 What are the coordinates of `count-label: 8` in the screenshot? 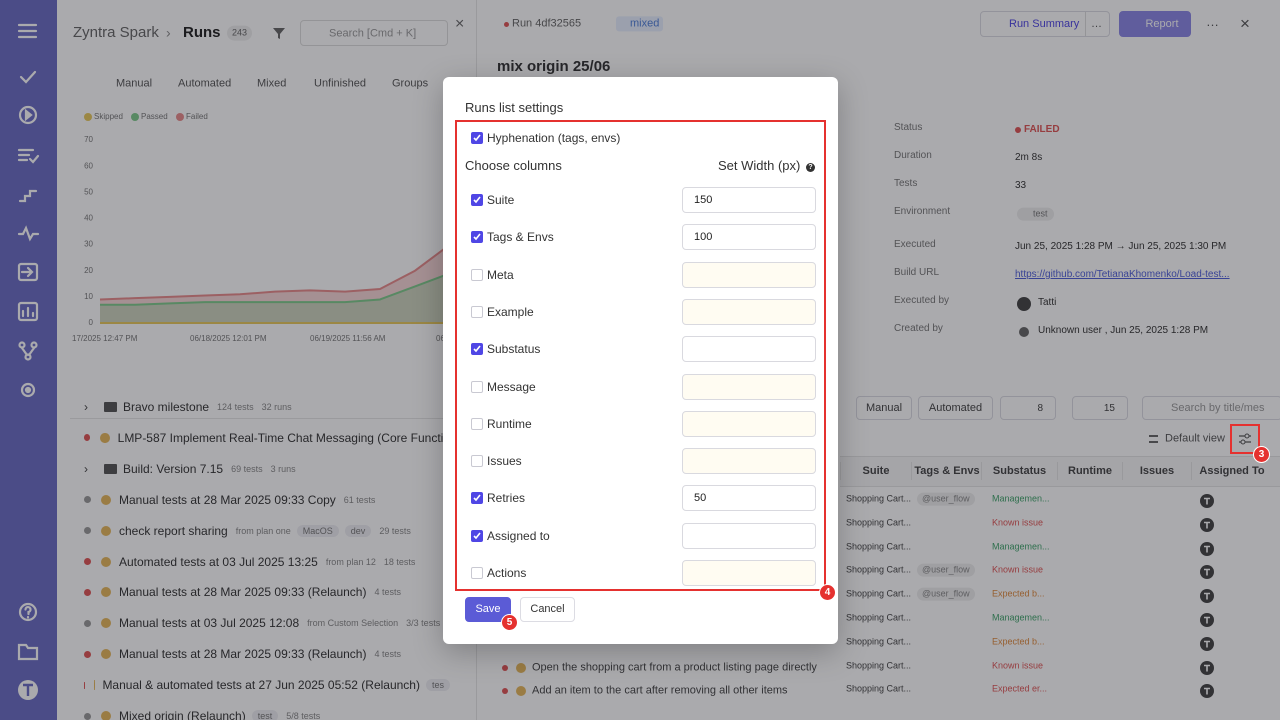 It's located at (1040, 408).